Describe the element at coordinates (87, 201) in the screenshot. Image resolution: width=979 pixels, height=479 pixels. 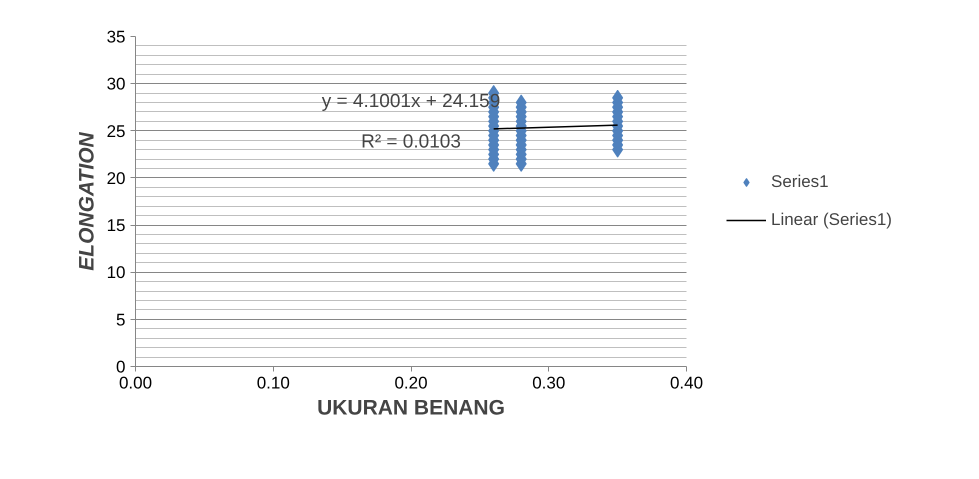
I see `y-axis-title: ELONGATION` at that location.